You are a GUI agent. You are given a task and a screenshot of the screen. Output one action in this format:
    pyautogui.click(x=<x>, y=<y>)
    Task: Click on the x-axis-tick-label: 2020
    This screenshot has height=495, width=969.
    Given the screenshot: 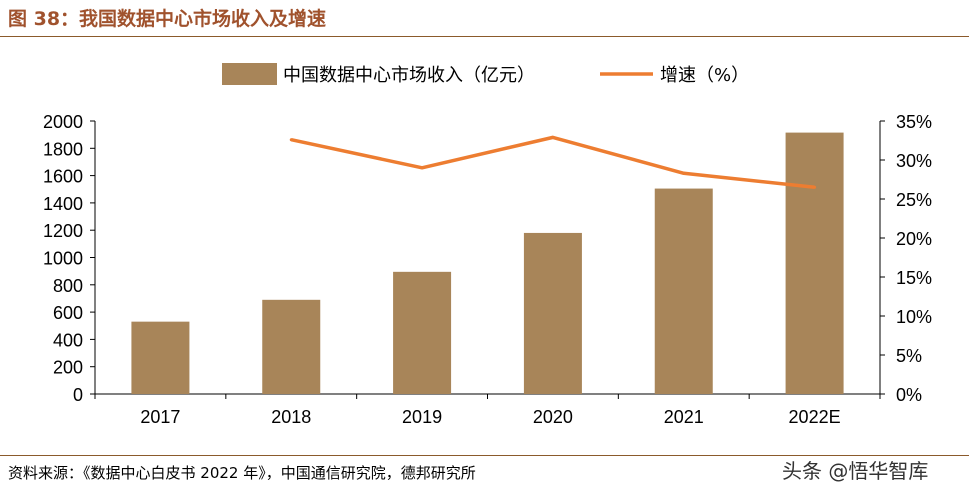 What is the action you would take?
    pyautogui.click(x=553, y=417)
    